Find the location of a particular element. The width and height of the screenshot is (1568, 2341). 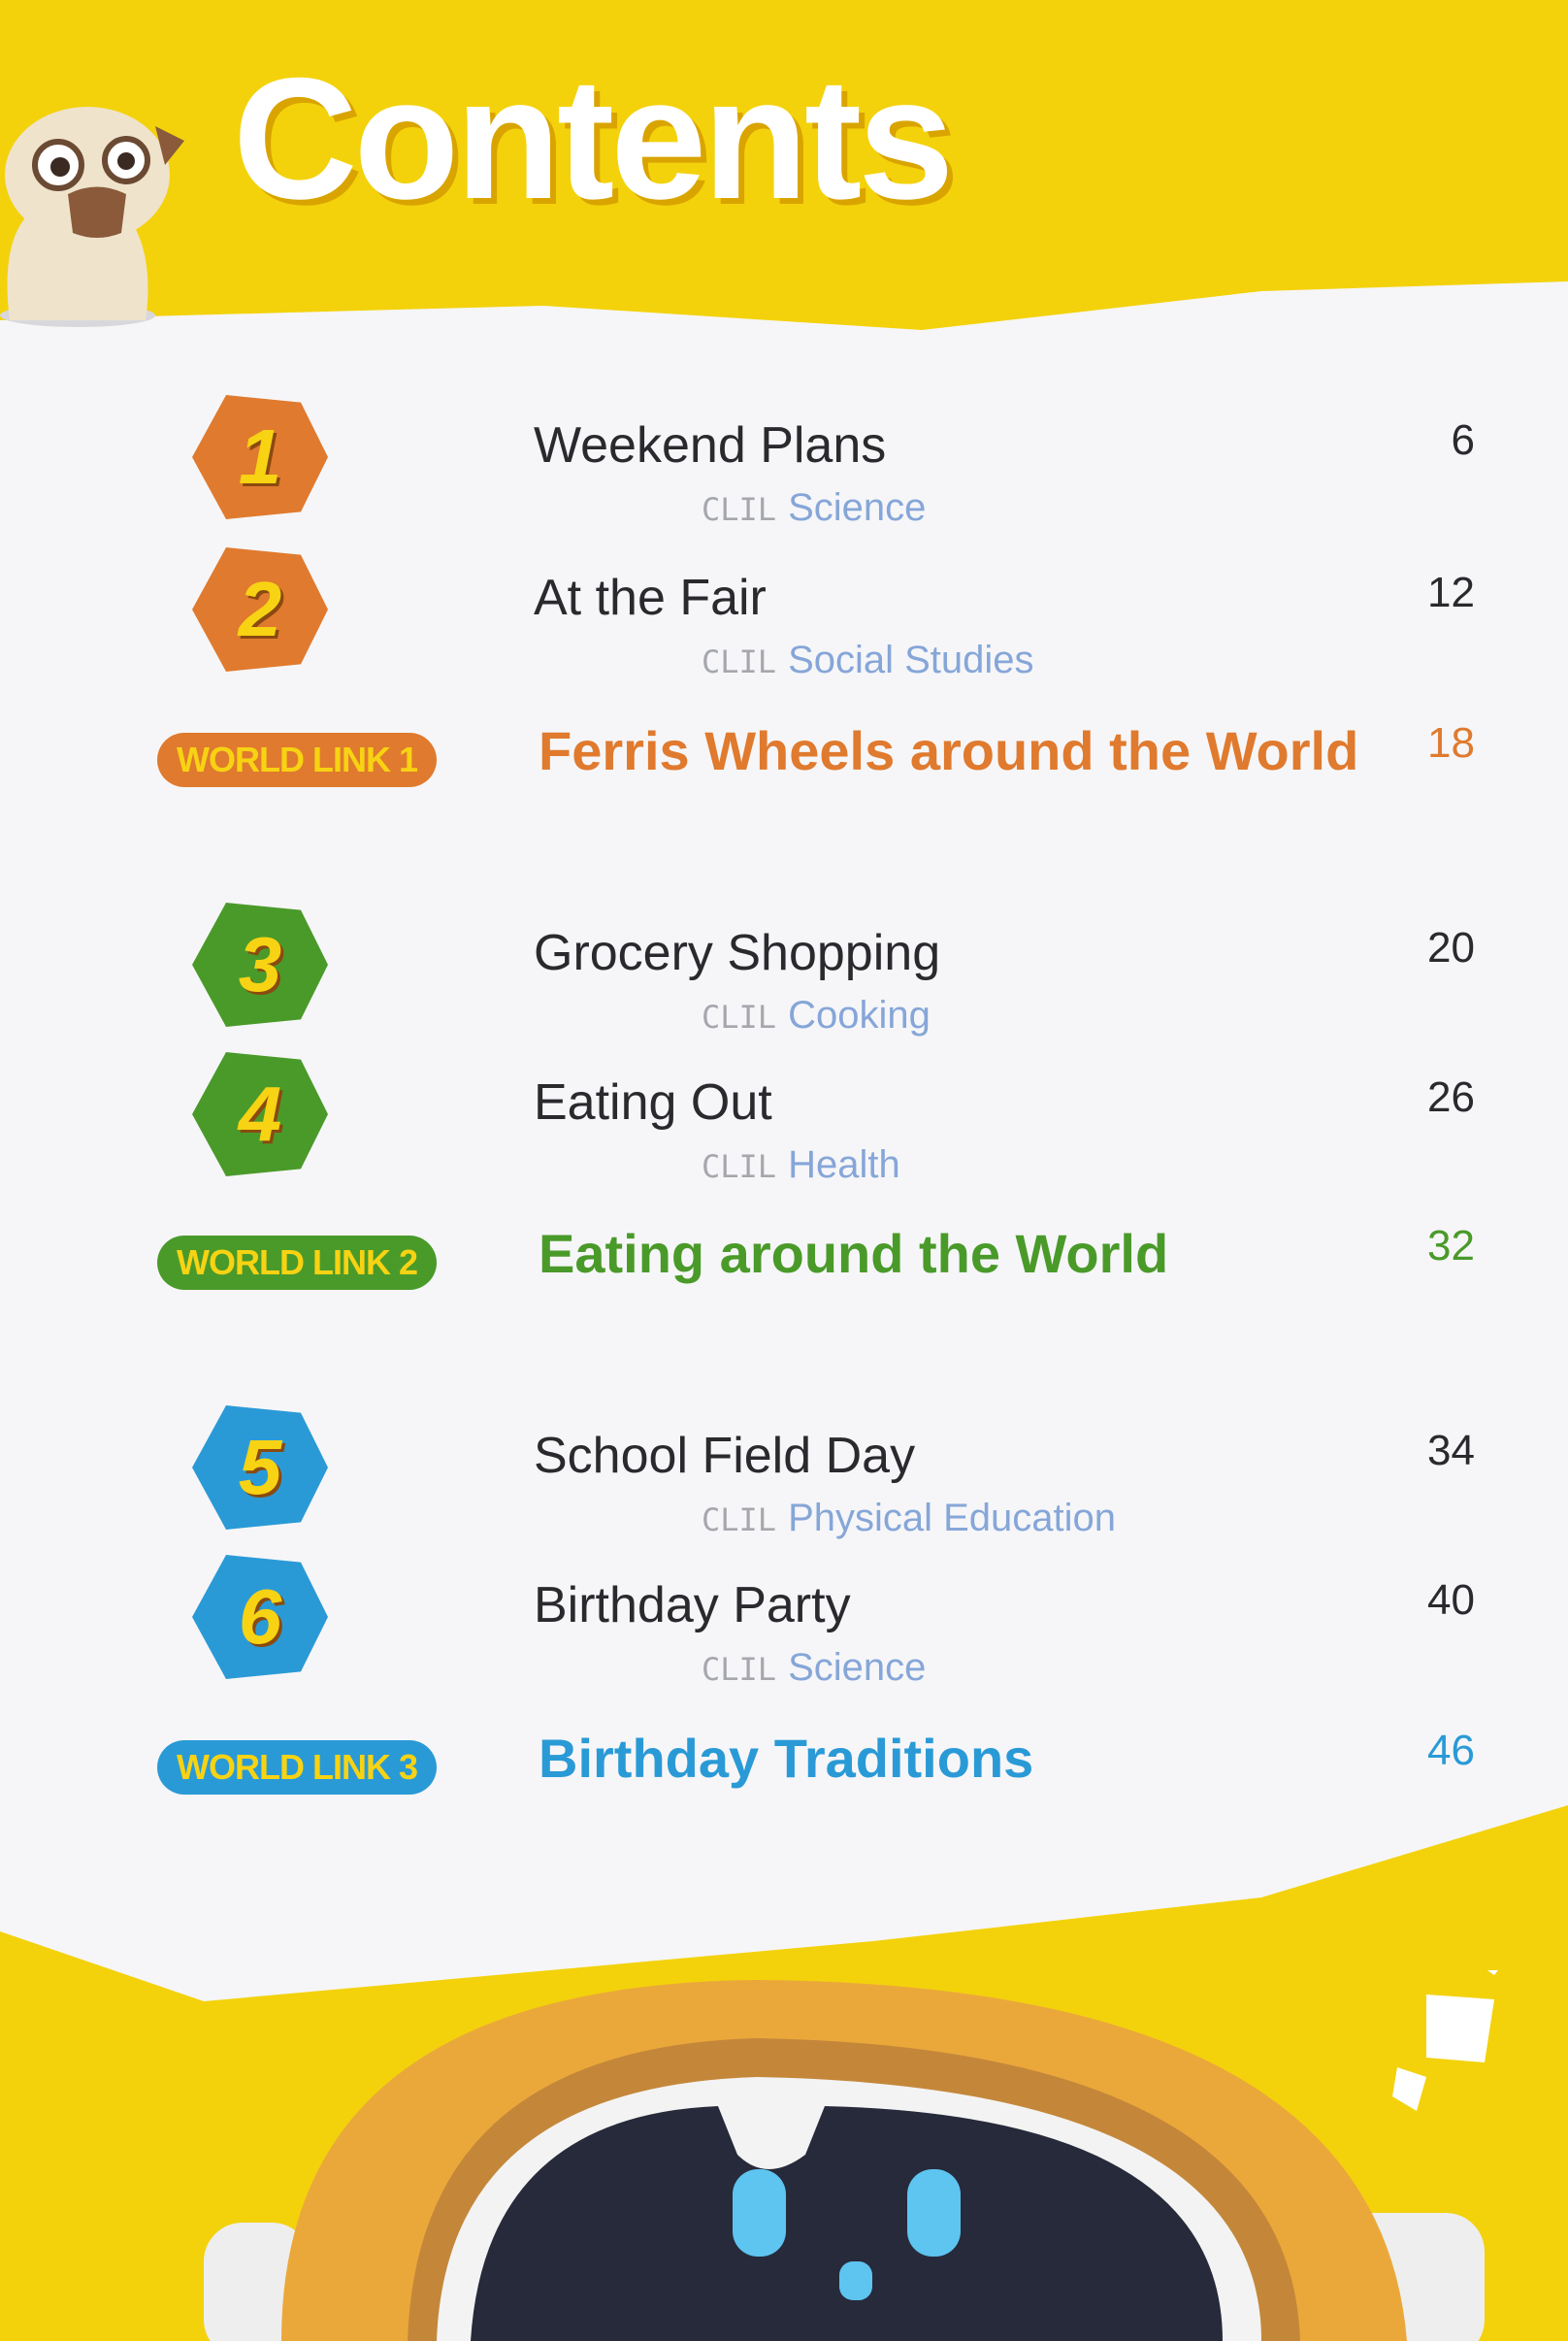

clil-line: CLIL Physical Education is located at coordinates (909, 1518).